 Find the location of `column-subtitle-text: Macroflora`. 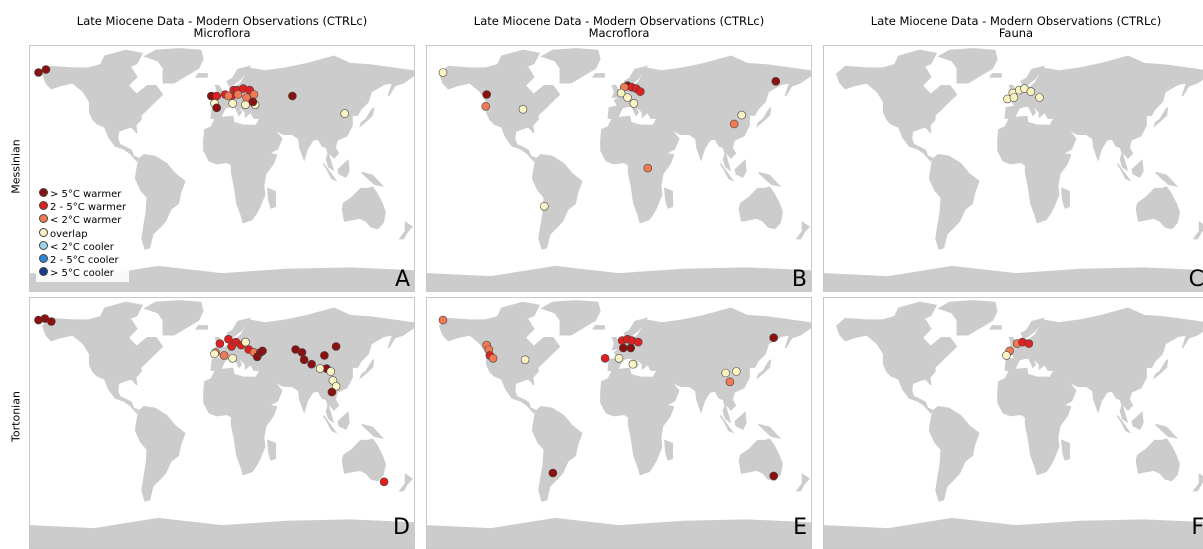

column-subtitle-text: Macroflora is located at coordinates (619, 33).